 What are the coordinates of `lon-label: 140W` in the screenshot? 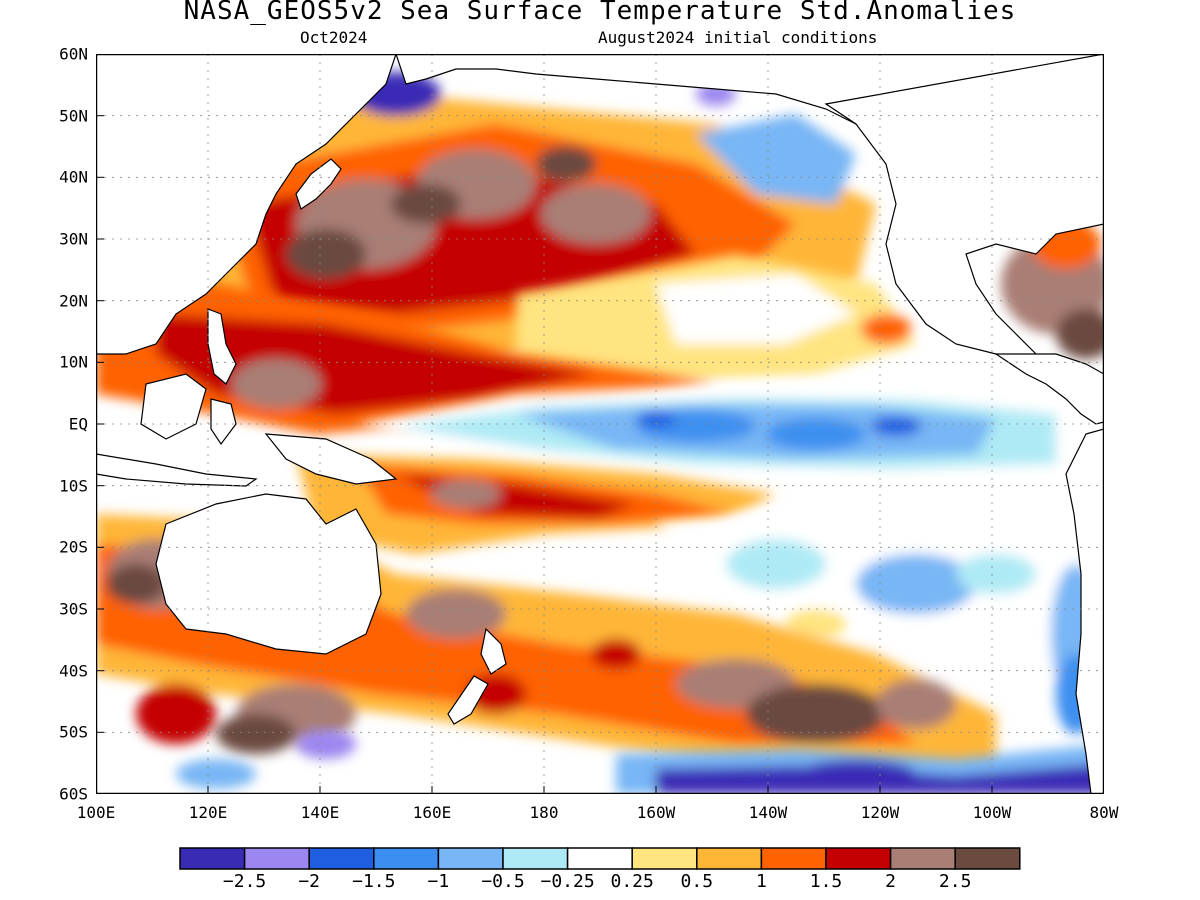 It's located at (768, 812).